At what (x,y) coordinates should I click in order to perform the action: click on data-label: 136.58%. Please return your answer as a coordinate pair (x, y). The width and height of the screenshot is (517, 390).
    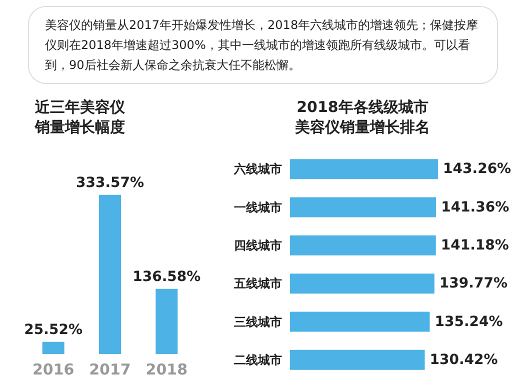
    Looking at the image, I should click on (166, 276).